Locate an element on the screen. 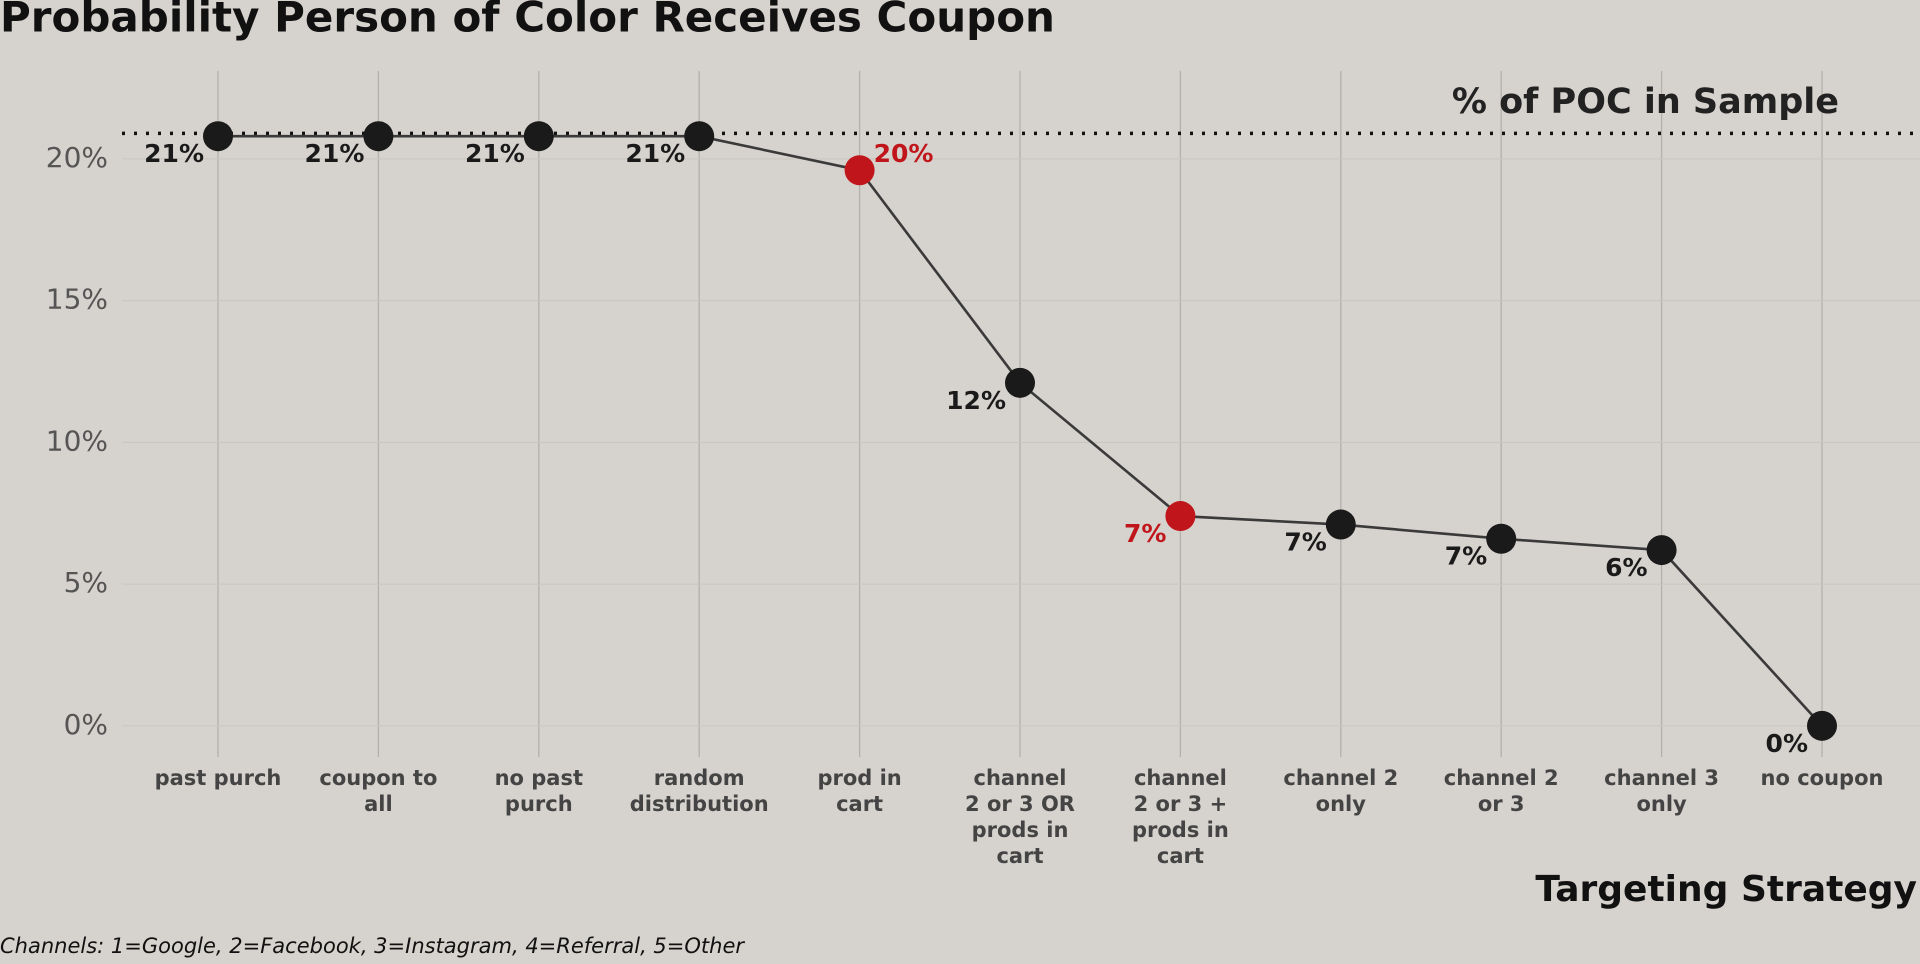 The width and height of the screenshot is (1920, 964). x-tick-label: channel 2 or 3 OR prods in cart is located at coordinates (1020, 817).